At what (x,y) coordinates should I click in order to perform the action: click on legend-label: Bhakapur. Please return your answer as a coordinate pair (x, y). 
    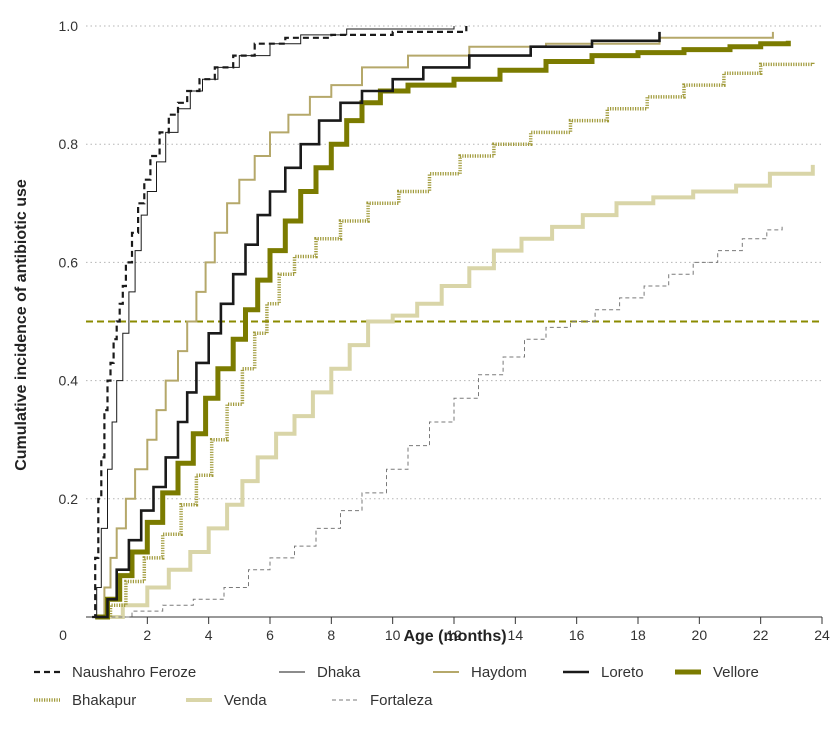
    Looking at the image, I should click on (104, 700).